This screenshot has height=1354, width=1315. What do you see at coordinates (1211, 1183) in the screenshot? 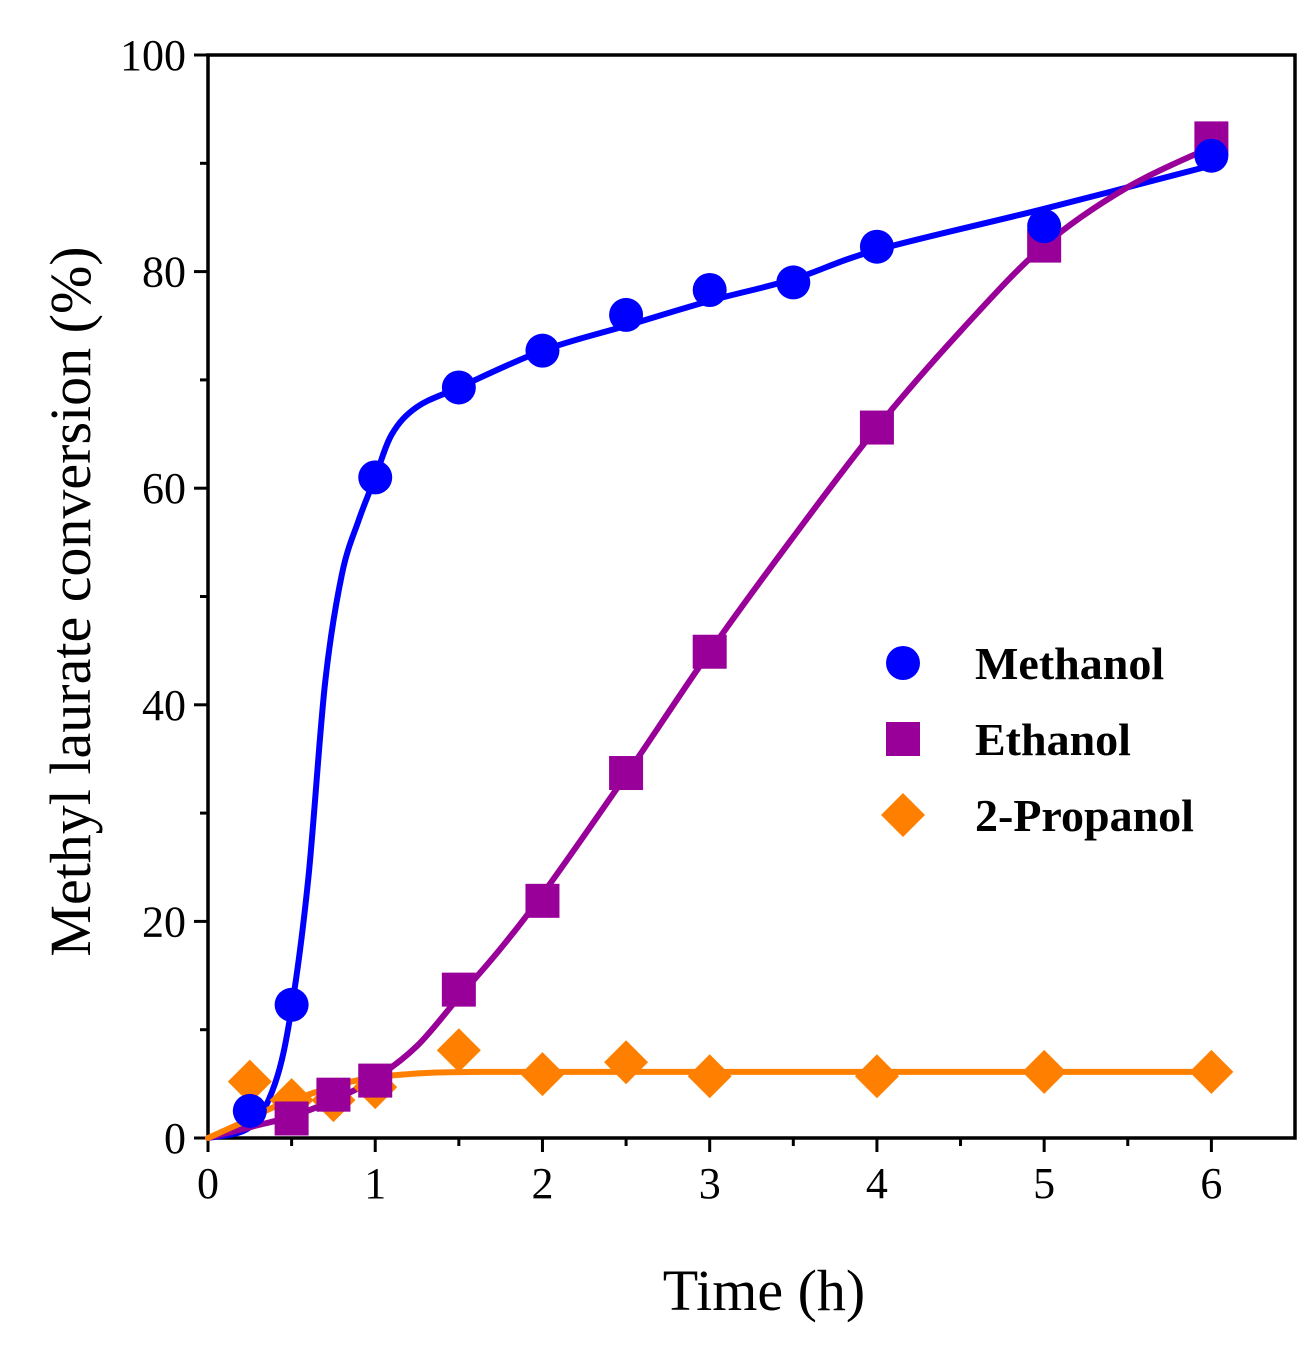
I see `x-tick-label: 6` at bounding box center [1211, 1183].